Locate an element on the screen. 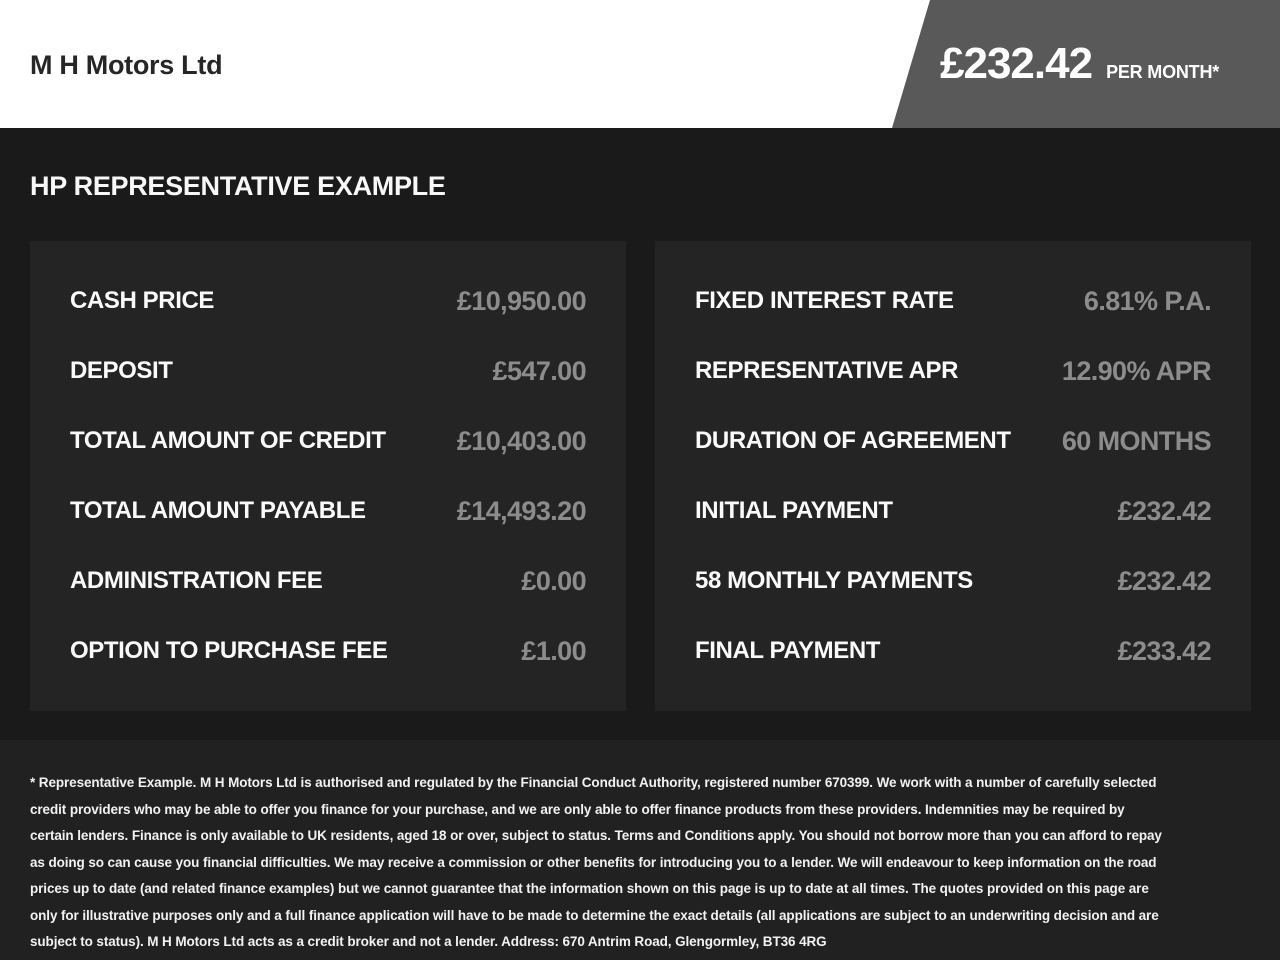 The width and height of the screenshot is (1280, 960). row-value: £233.42 is located at coordinates (1164, 650).